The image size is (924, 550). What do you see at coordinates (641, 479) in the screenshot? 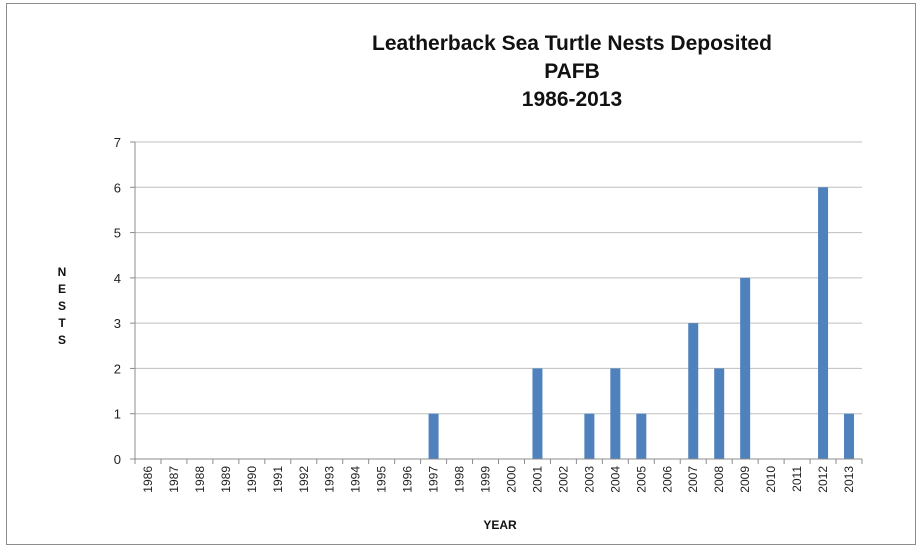
I see `x-tick-label: 2005` at bounding box center [641, 479].